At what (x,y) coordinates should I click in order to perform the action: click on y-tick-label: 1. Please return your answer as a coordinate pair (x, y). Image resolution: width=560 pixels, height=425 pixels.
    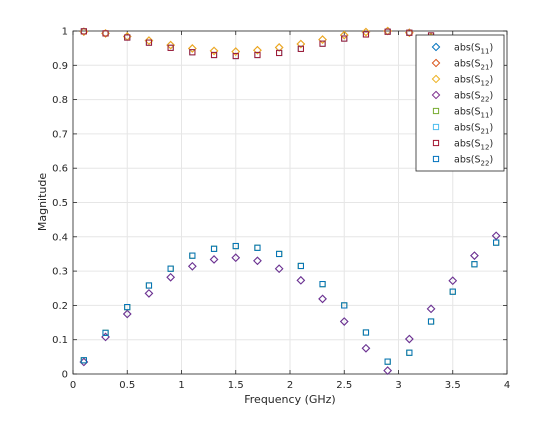
    Looking at the image, I should click on (65, 32).